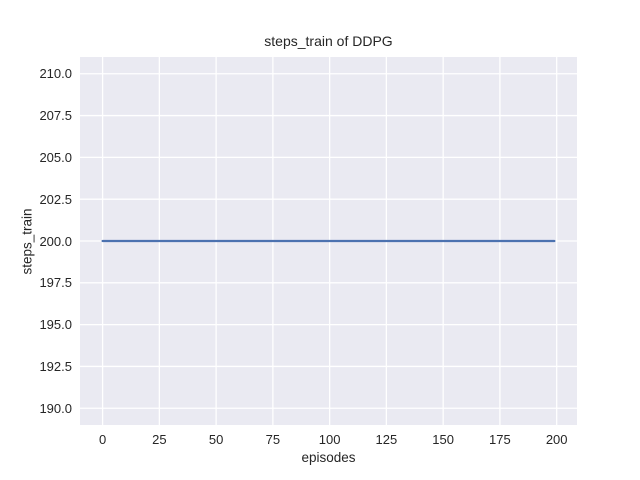  What do you see at coordinates (55, 199) in the screenshot?
I see `y-tick-label: 202.5` at bounding box center [55, 199].